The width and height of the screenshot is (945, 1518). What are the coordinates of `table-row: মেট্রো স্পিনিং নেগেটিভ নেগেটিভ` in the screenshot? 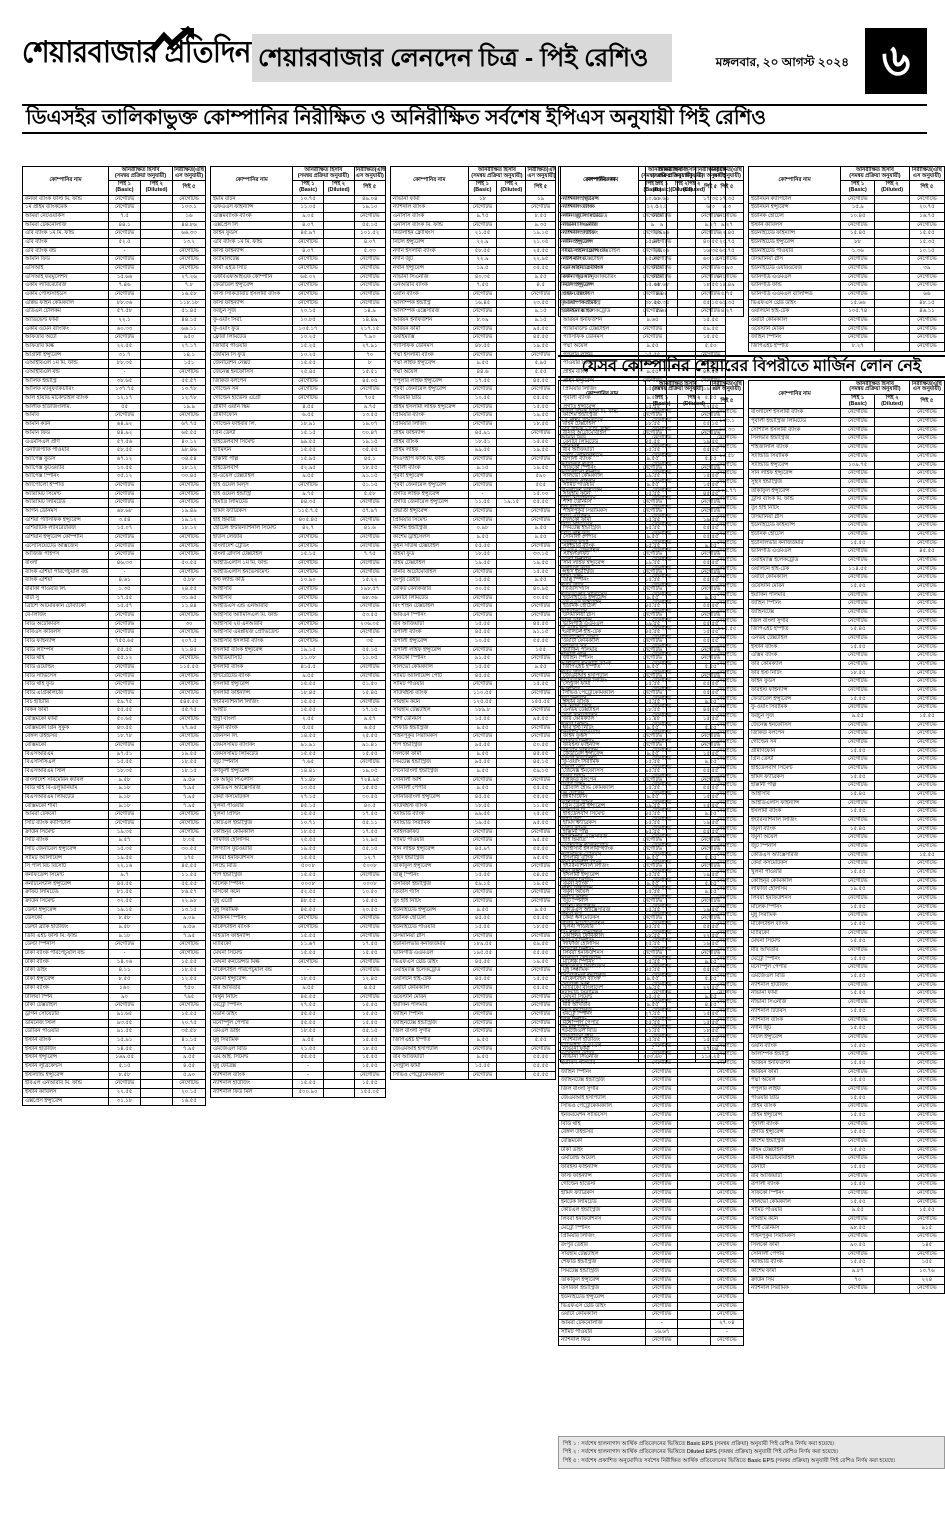 It's located at (651, 1228).